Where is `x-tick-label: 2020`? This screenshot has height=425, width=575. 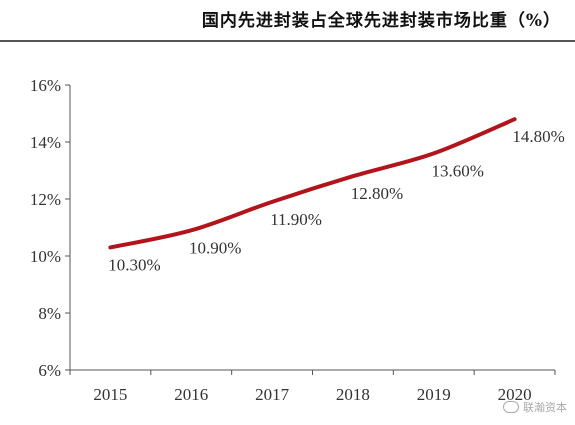
x-tick-label: 2020 is located at coordinates (515, 394).